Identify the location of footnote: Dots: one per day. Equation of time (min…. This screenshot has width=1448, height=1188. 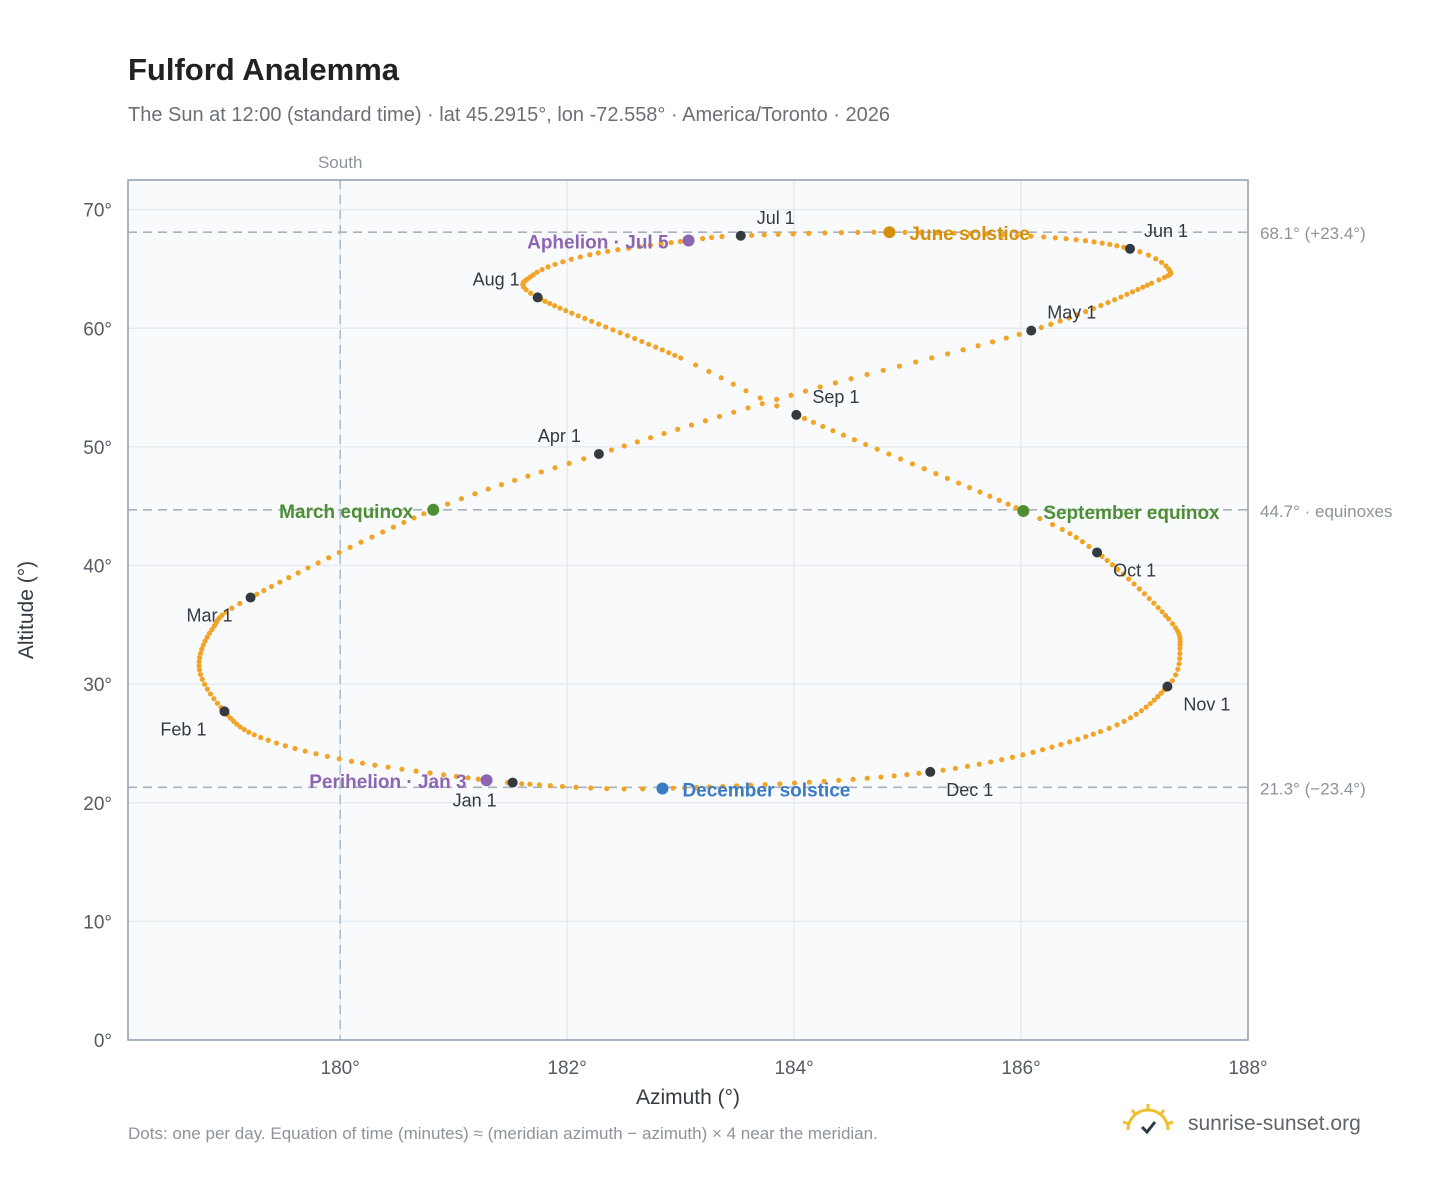
(503, 1133).